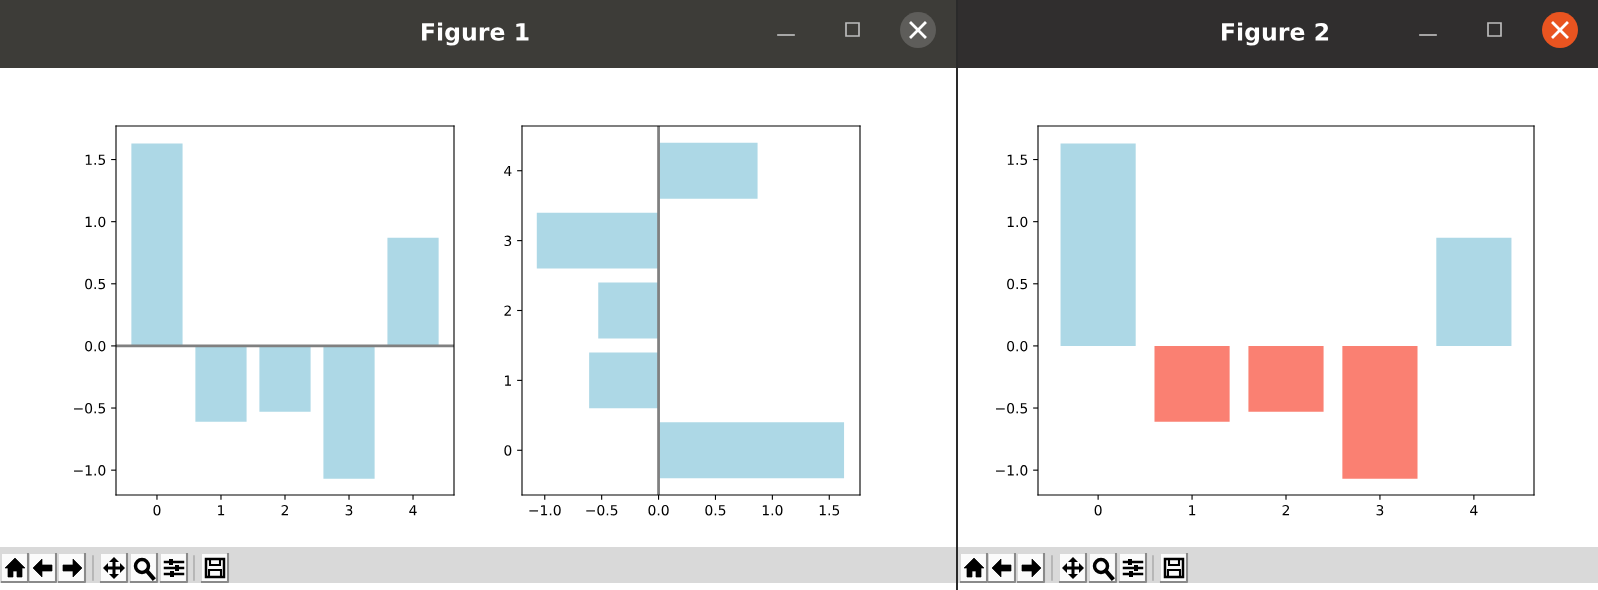 The height and width of the screenshot is (590, 1598). What do you see at coordinates (715, 510) in the screenshot?
I see `x-tick-label: 0.5` at bounding box center [715, 510].